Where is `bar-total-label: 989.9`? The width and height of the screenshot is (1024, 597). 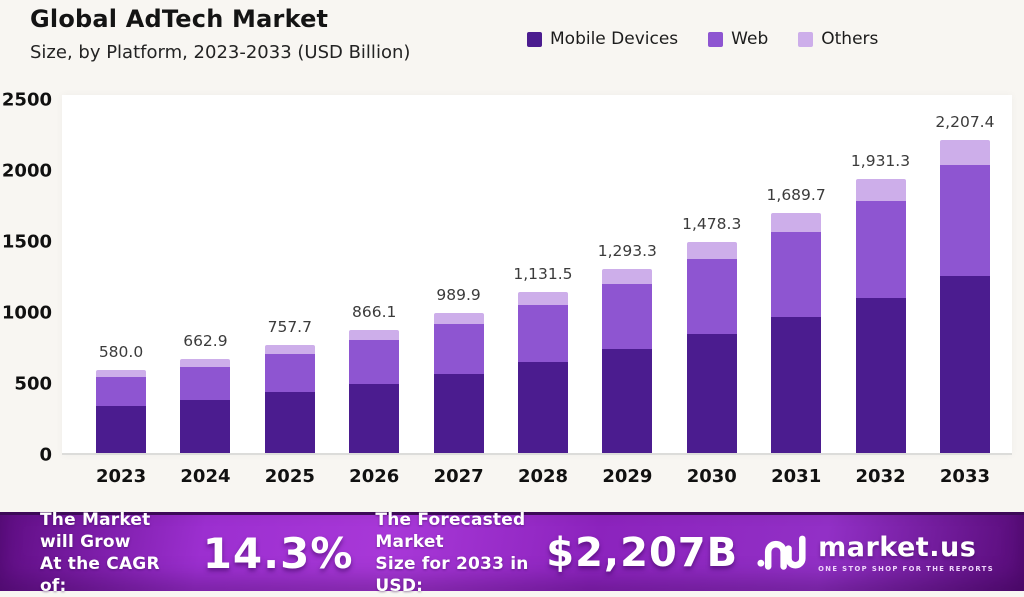 bar-total-label: 989.9 is located at coordinates (458, 295).